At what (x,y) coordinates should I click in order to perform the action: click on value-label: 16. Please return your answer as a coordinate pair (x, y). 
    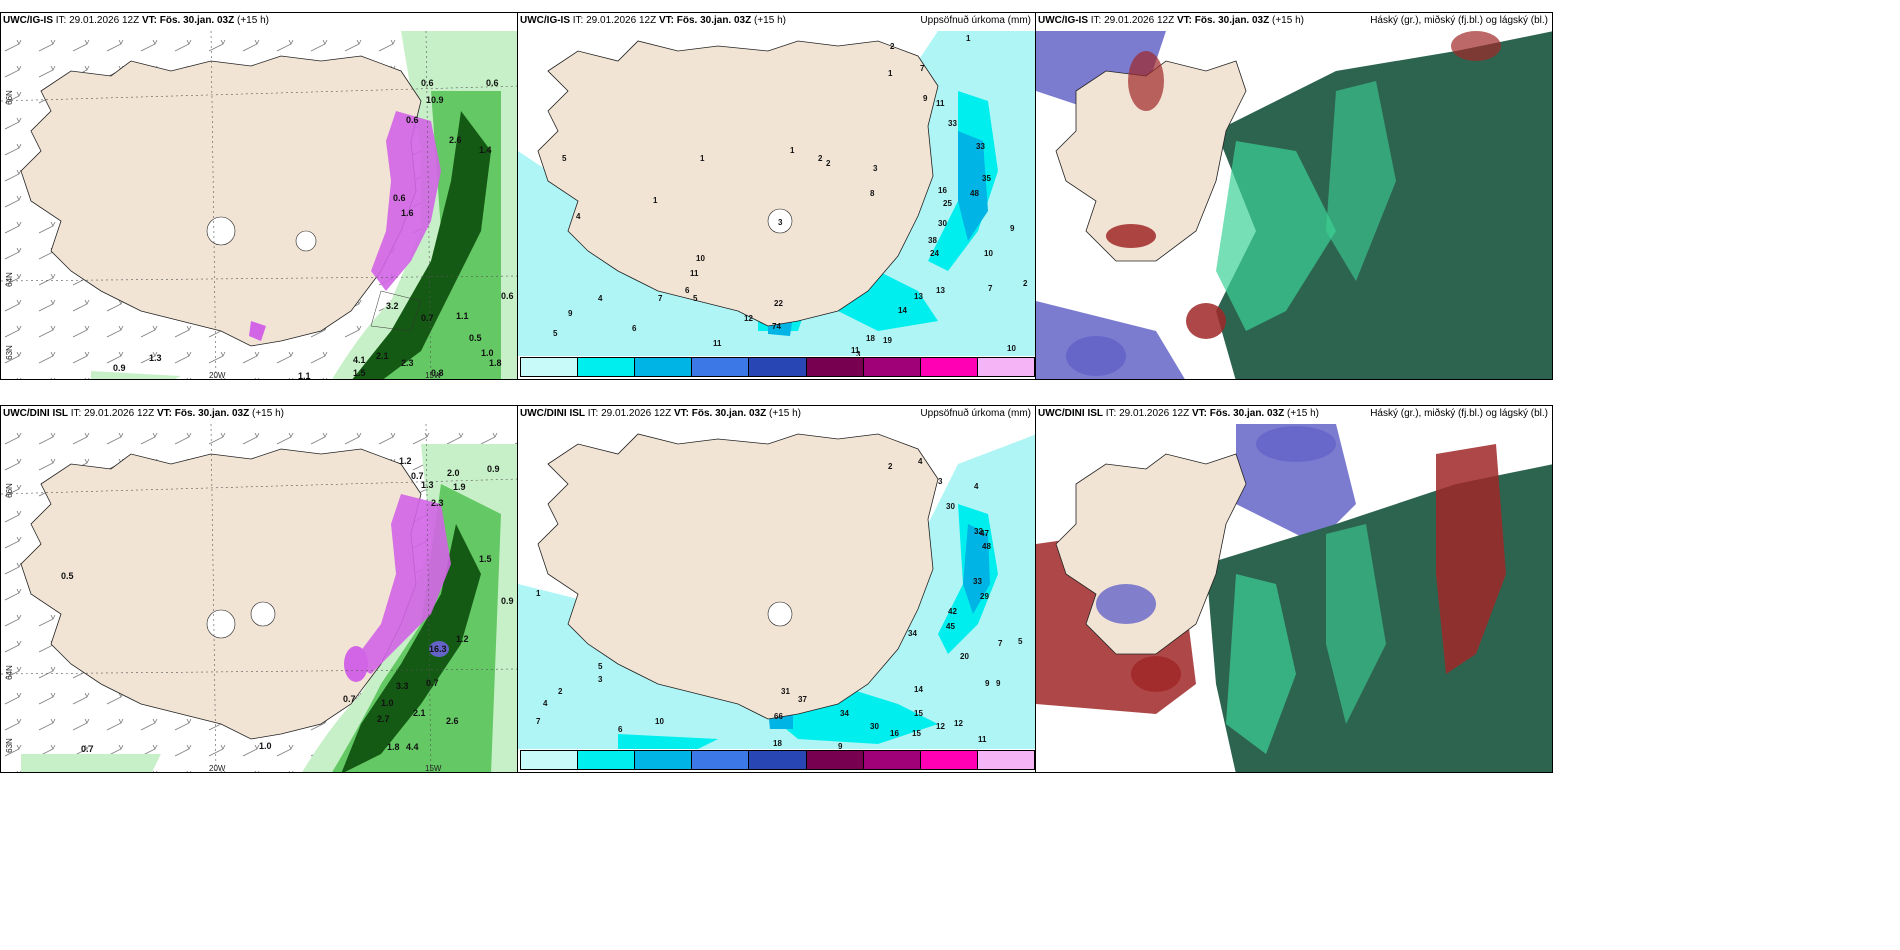
    Looking at the image, I should click on (942, 190).